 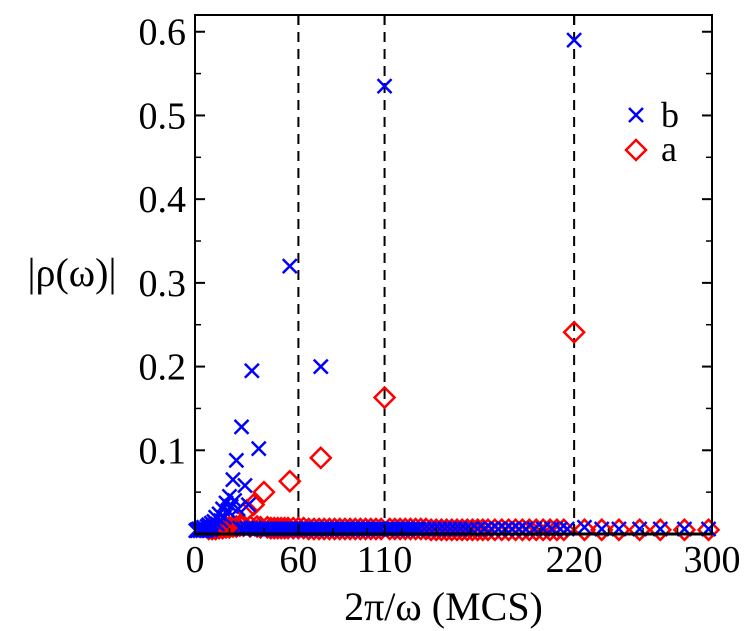 I want to click on y-tick-label: 0.6, so click(x=163, y=33).